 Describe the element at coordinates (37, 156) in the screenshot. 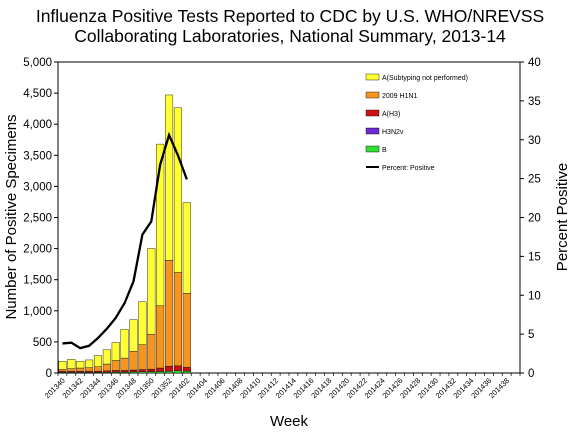

I see `y-tick-label: 3,500` at that location.